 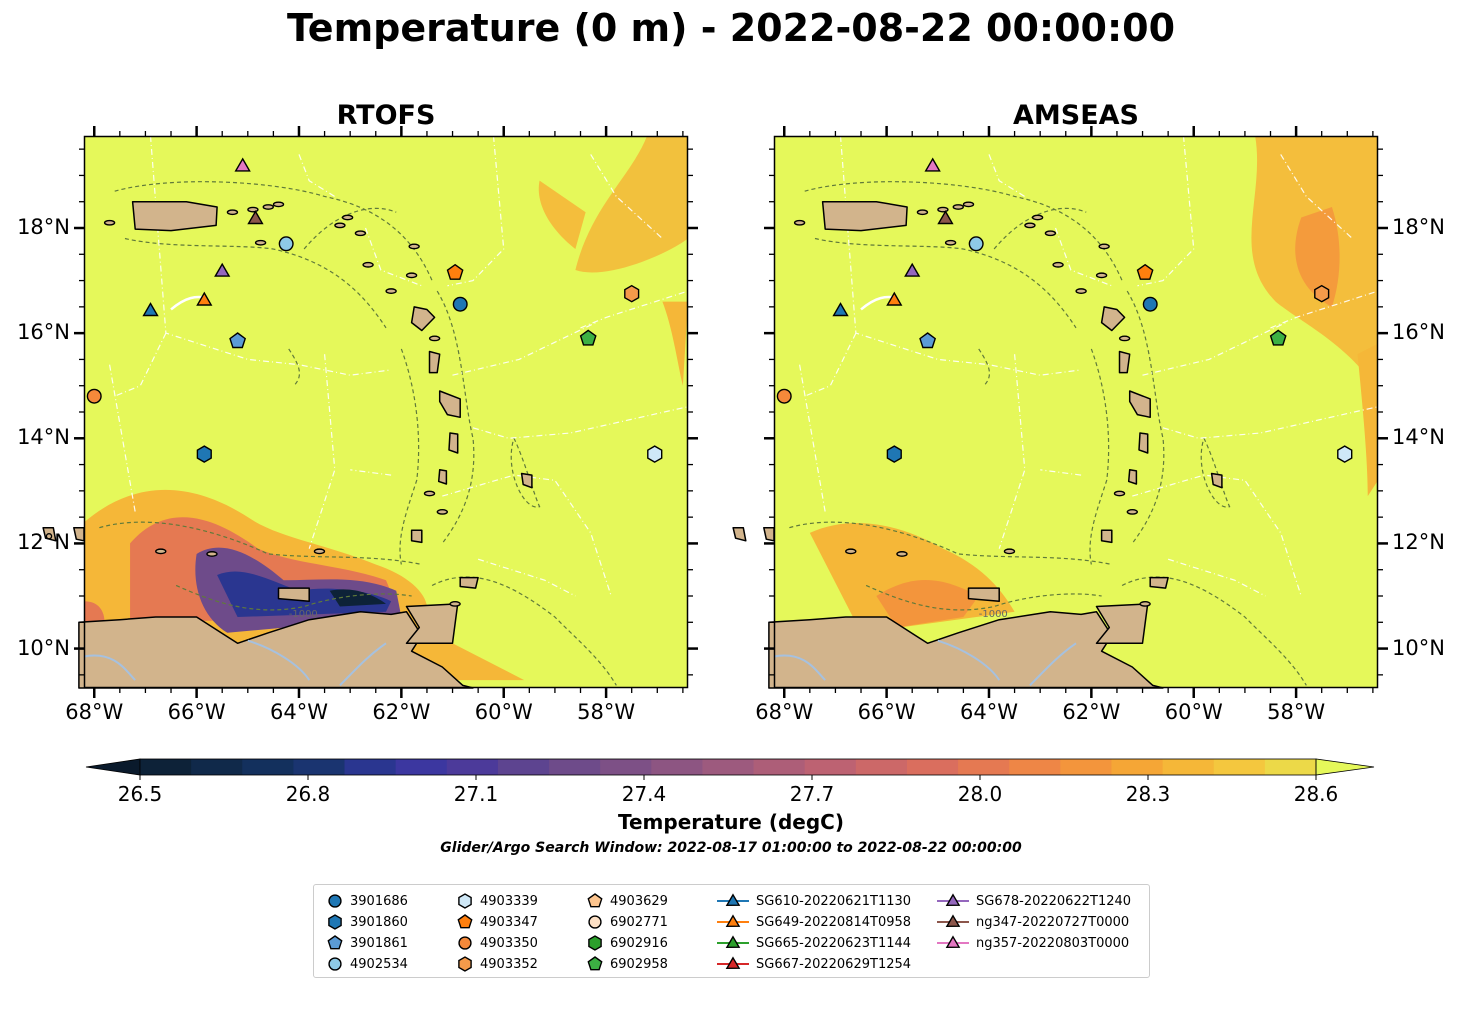 I want to click on legend-label: 3901860, so click(x=379, y=922).